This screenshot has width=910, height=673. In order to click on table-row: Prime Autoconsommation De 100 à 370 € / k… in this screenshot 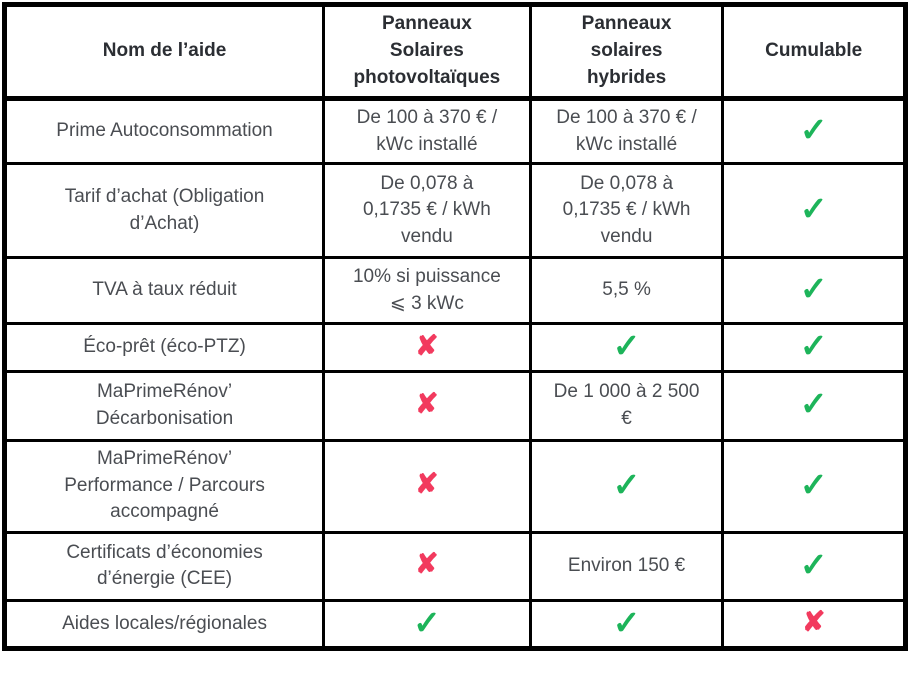, I will do `click(454, 131)`.